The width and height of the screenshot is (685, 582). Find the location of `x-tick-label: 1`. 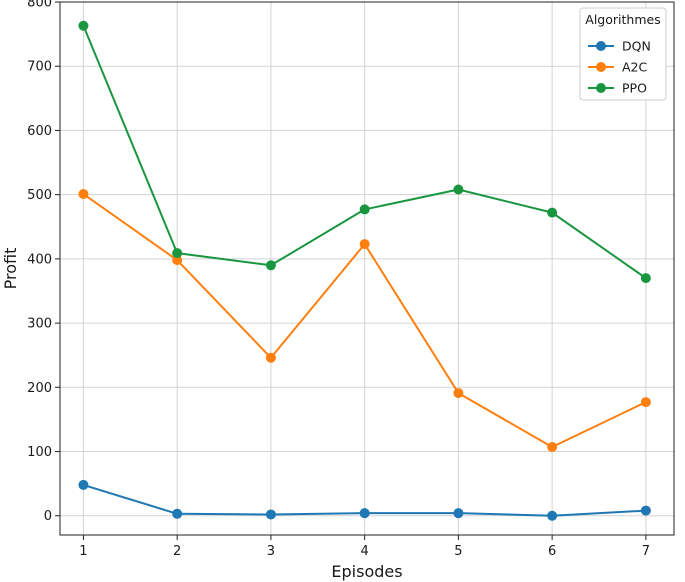

x-tick-label: 1 is located at coordinates (83, 551).